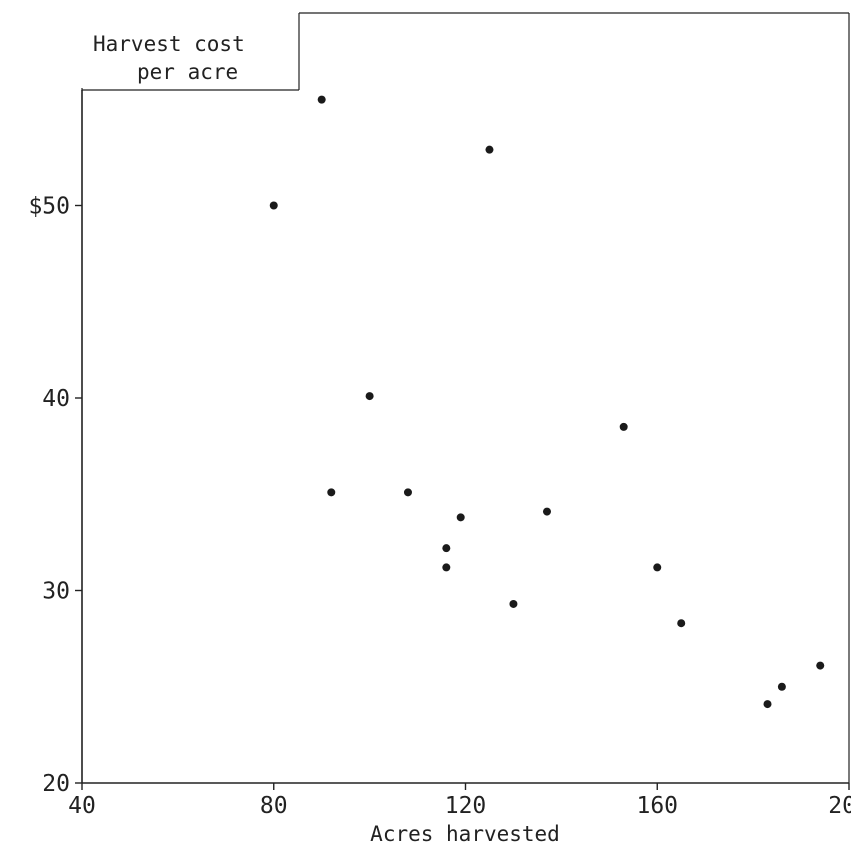  What do you see at coordinates (274, 806) in the screenshot?
I see `x-tick-label: 80` at bounding box center [274, 806].